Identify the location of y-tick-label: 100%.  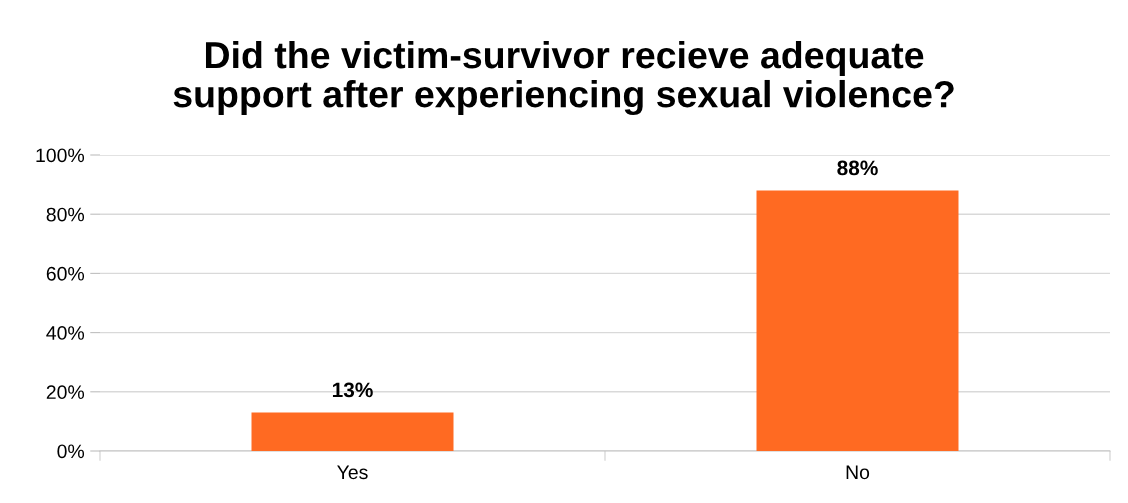
(60, 155).